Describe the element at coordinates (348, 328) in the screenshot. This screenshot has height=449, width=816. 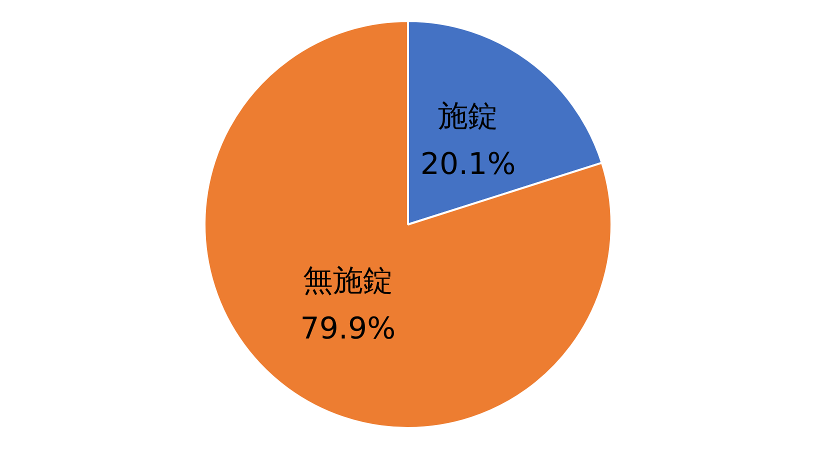
I see `data-label: 79.9%` at that location.